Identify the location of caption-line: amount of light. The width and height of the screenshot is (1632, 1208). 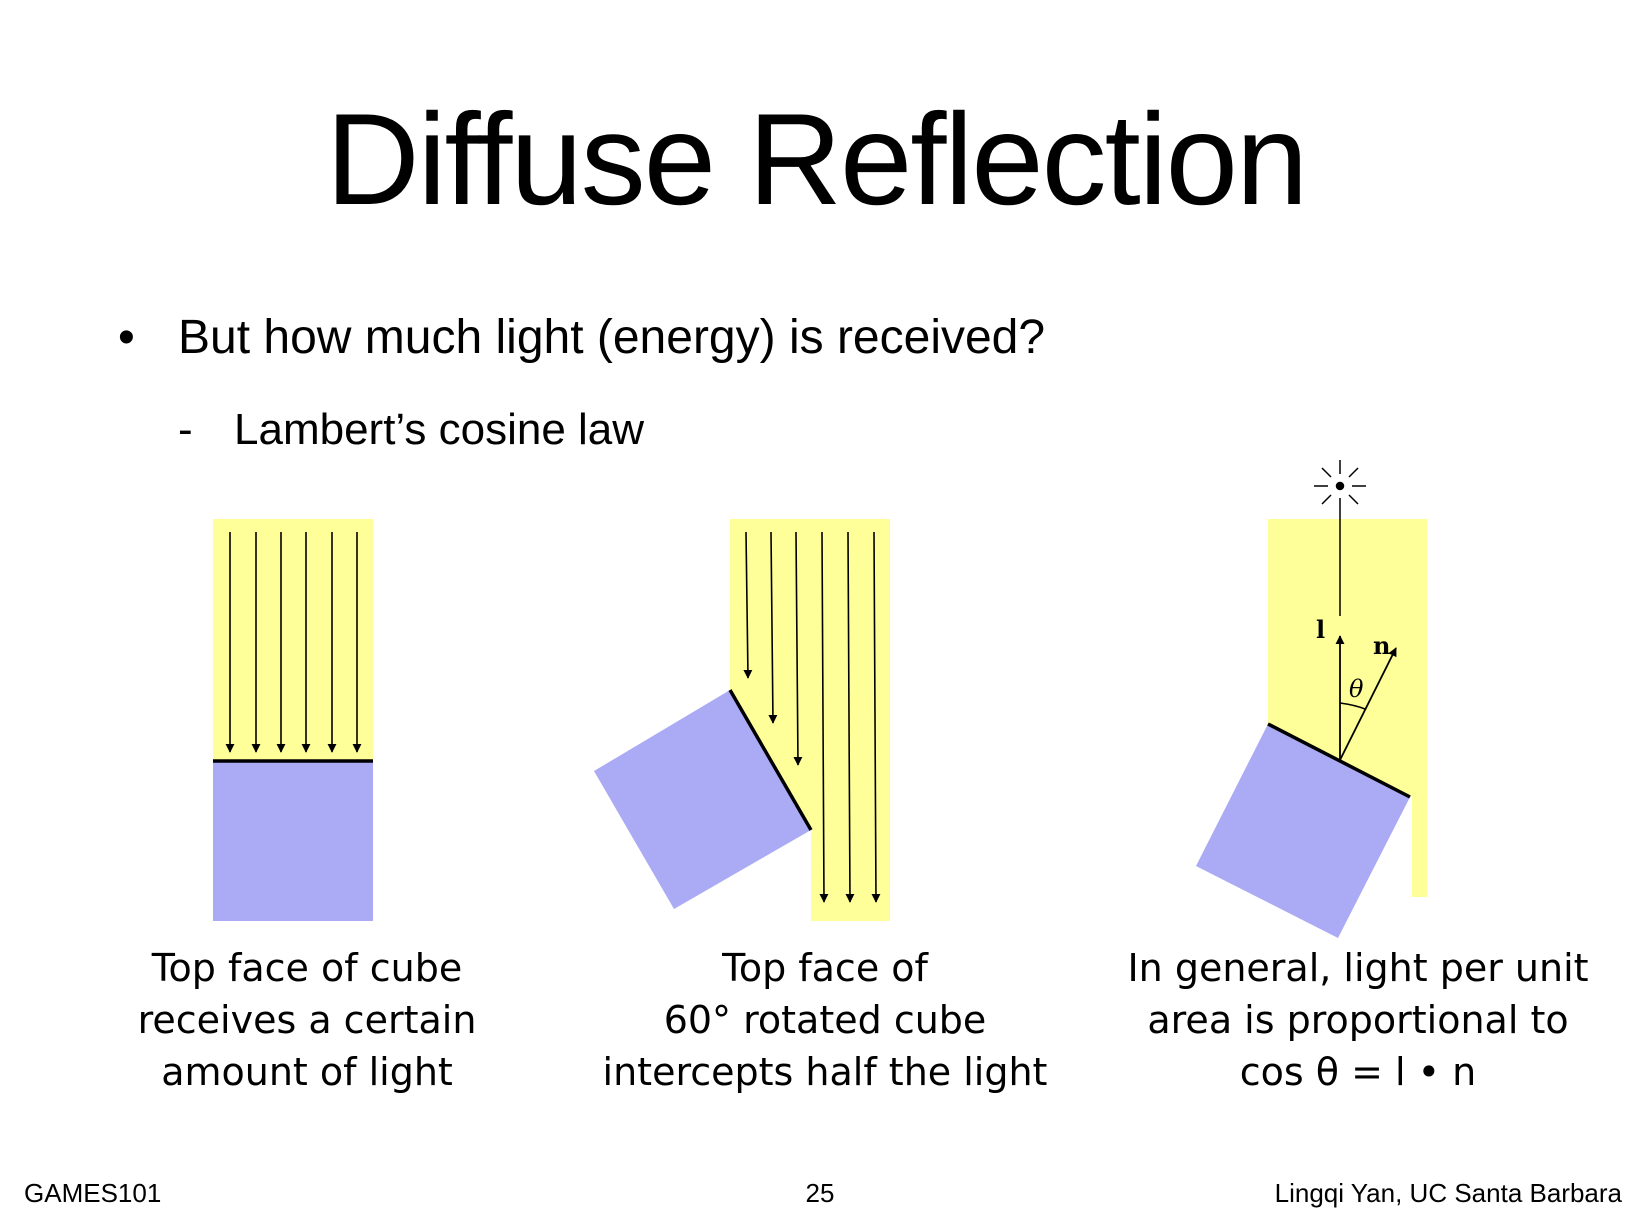
(307, 1072).